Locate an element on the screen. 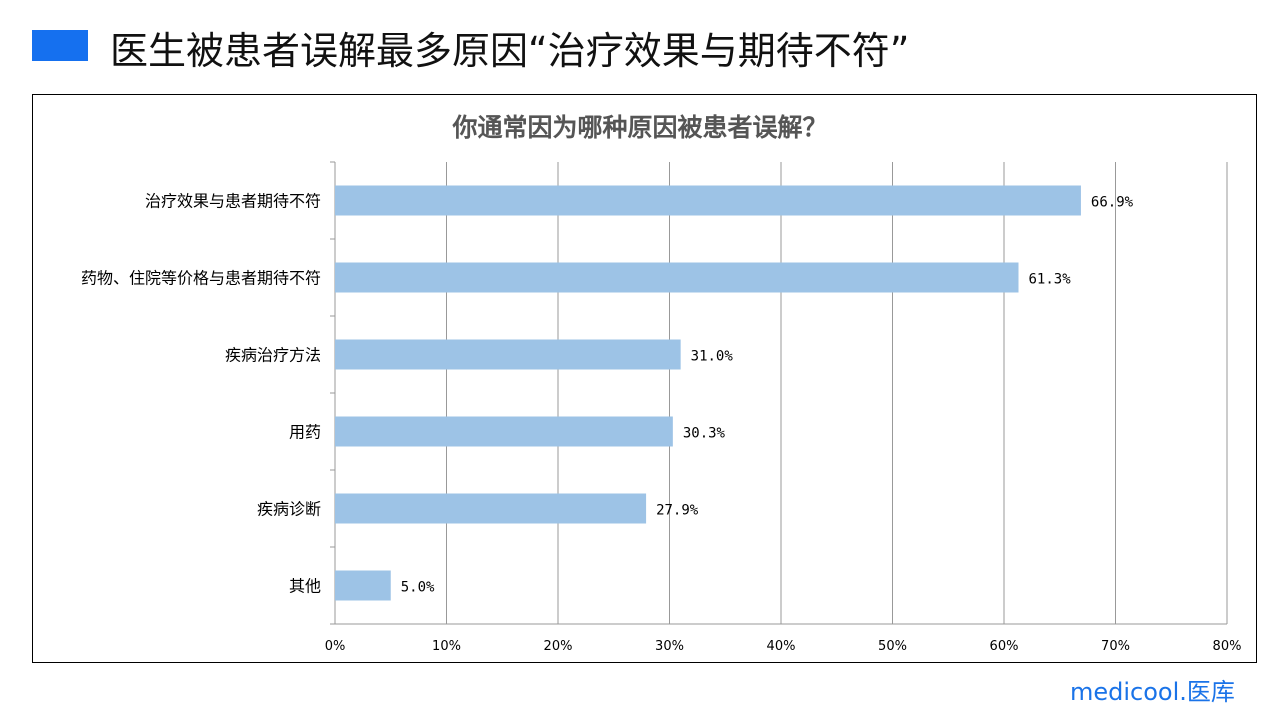  data-label: 27.9% is located at coordinates (677, 511).